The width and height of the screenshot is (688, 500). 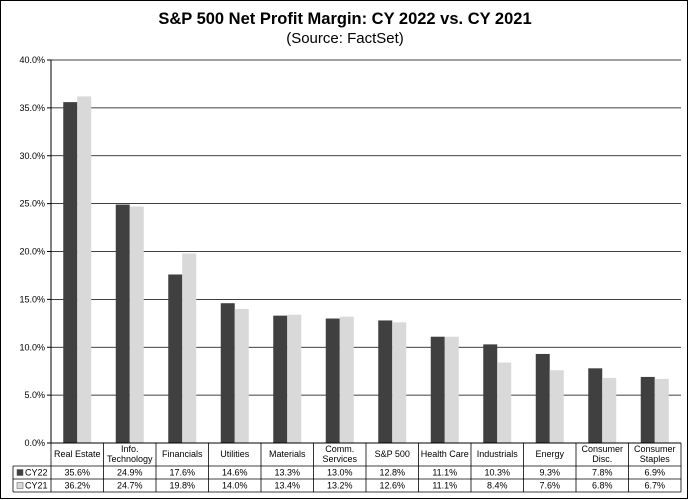 What do you see at coordinates (20, 472) in the screenshot?
I see `legend-swatch-cy22` at bounding box center [20, 472].